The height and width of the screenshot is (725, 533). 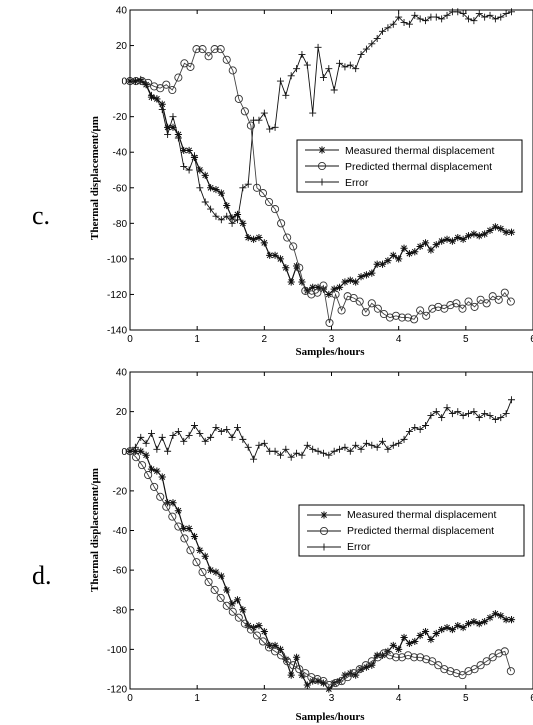 I want to click on legend-marker-circle, so click(x=322, y=166).